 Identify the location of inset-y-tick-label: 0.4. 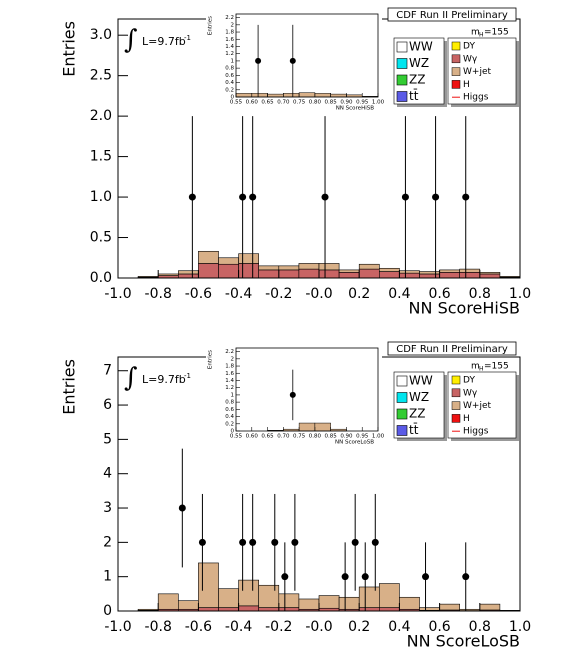
(229, 83).